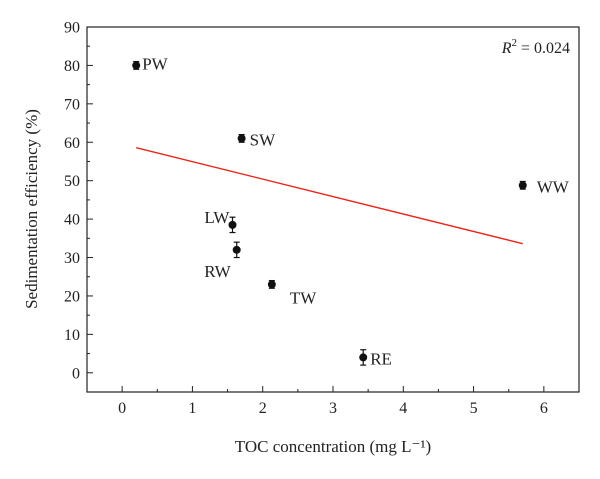  I want to click on y-tick-label: 90, so click(72, 28).